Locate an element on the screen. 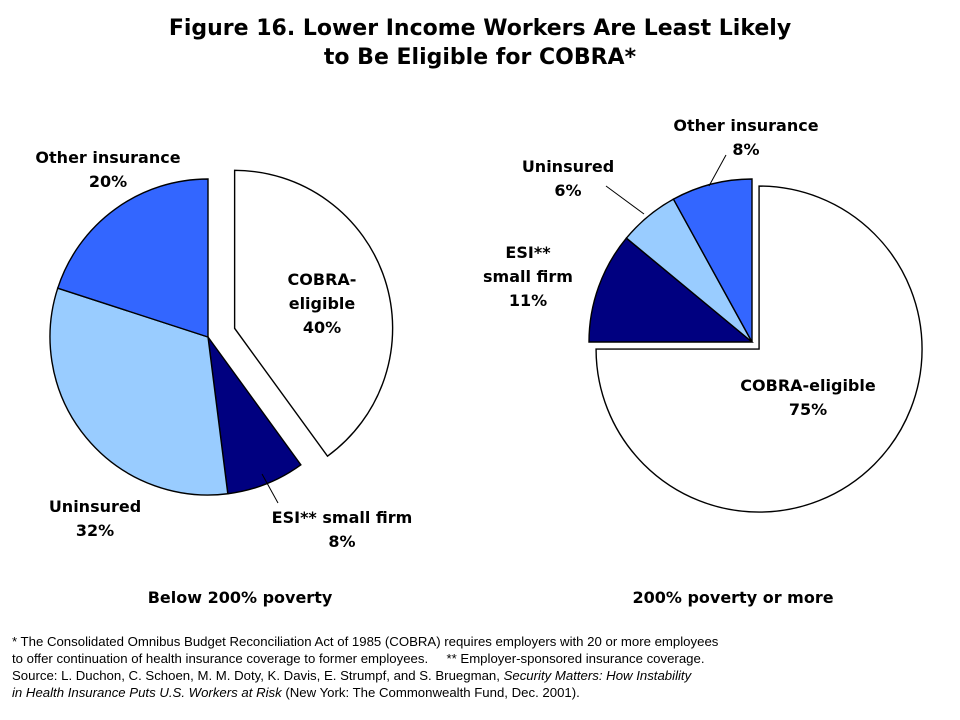 The width and height of the screenshot is (960, 720). pie-2-label-1: COBRA-eligible 75% is located at coordinates (808, 397).